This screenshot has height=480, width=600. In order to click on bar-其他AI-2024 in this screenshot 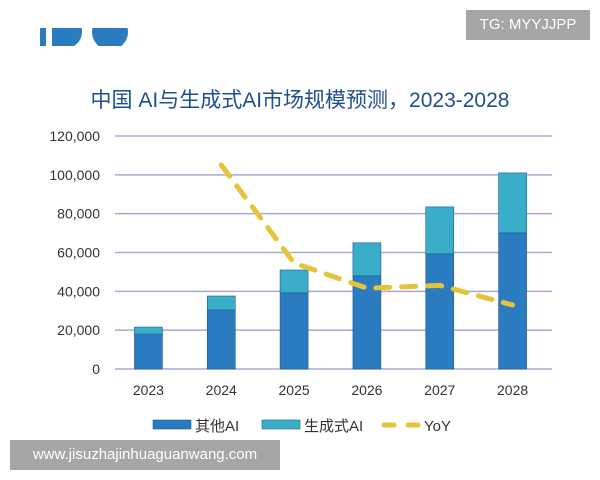, I will do `click(221, 339)`.